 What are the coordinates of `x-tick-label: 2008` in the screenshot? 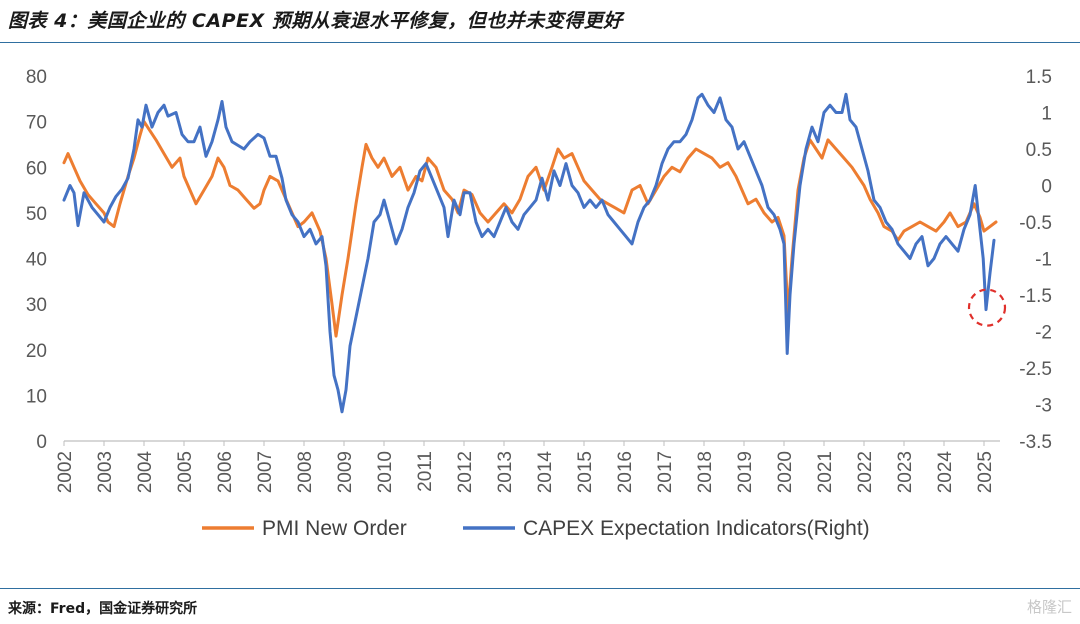 It's located at (305, 472).